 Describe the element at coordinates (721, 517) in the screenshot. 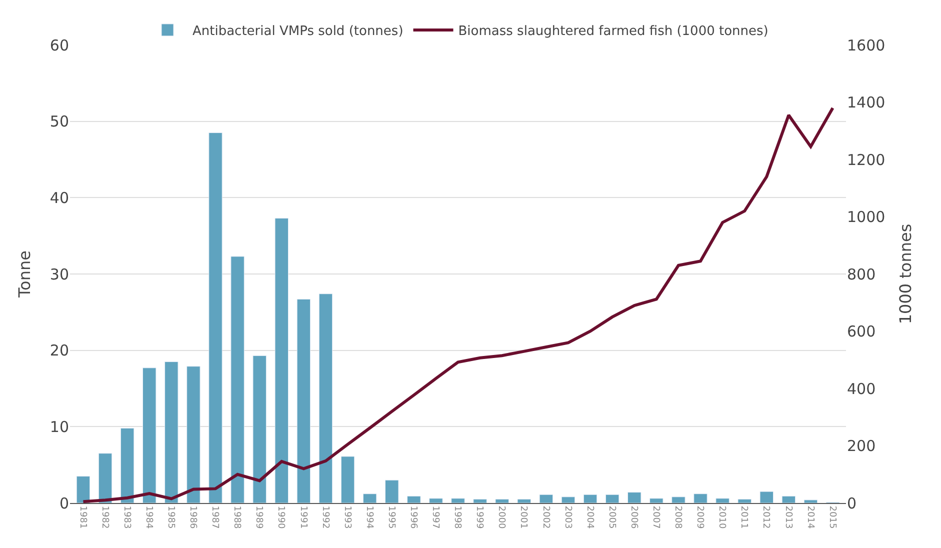

I see `x-tick-label: 2010` at that location.